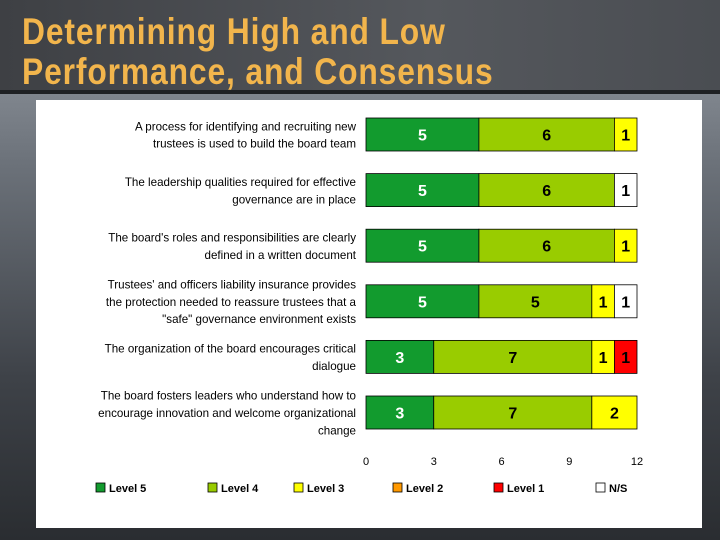 The image size is (720, 540). What do you see at coordinates (334, 366) in the screenshot?
I see `category-label-line: dialogue` at bounding box center [334, 366].